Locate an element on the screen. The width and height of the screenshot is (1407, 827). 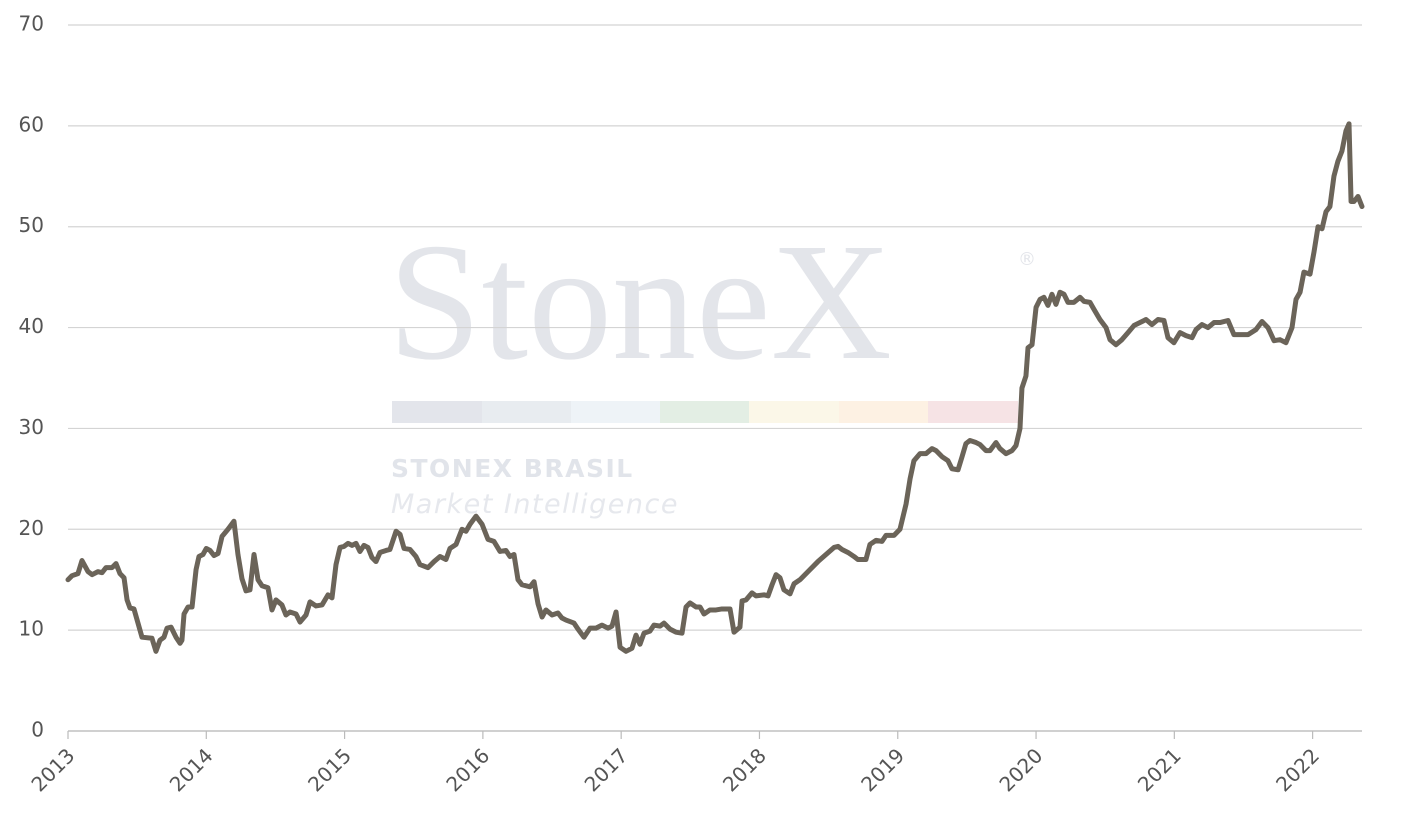
x-tick-label: 2018 is located at coordinates (744, 769).